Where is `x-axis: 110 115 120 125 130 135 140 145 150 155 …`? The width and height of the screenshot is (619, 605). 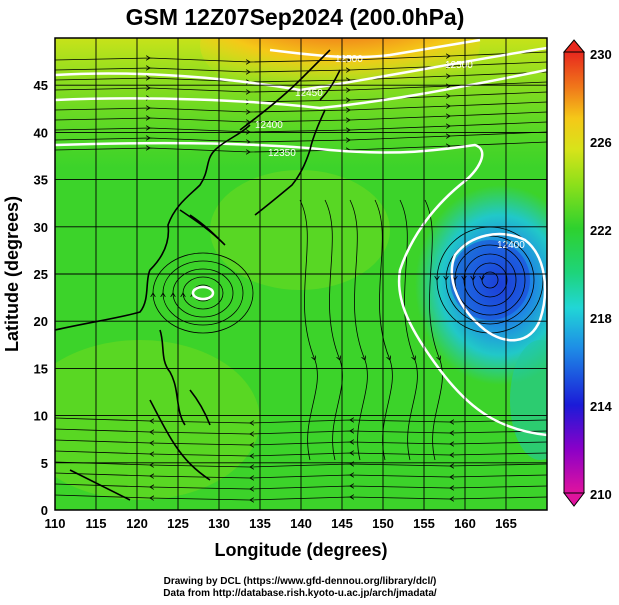 x-axis: 110 115 120 125 130 135 140 145 150 155 … is located at coordinates (281, 538).